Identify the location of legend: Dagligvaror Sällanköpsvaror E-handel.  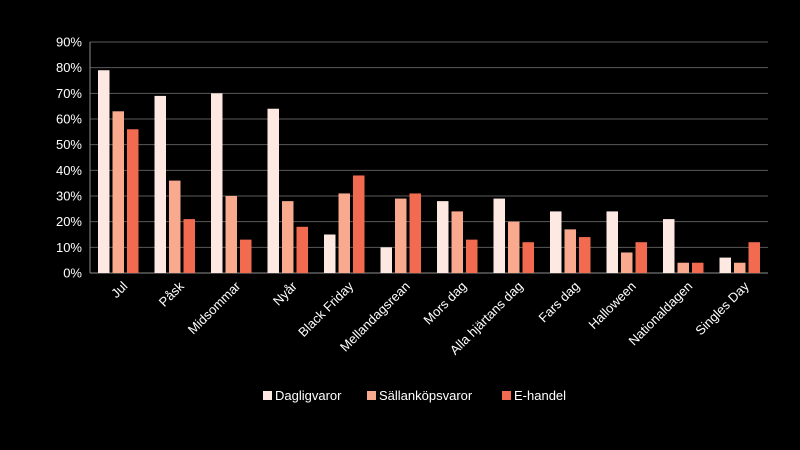
(414, 395).